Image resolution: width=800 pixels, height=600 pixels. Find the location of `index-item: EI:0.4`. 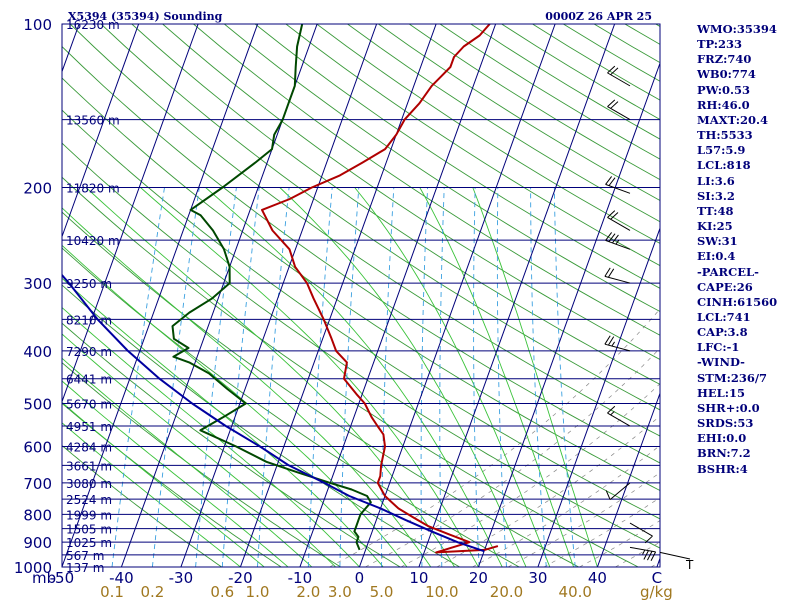

index-item: EI:0.4 is located at coordinates (716, 256).